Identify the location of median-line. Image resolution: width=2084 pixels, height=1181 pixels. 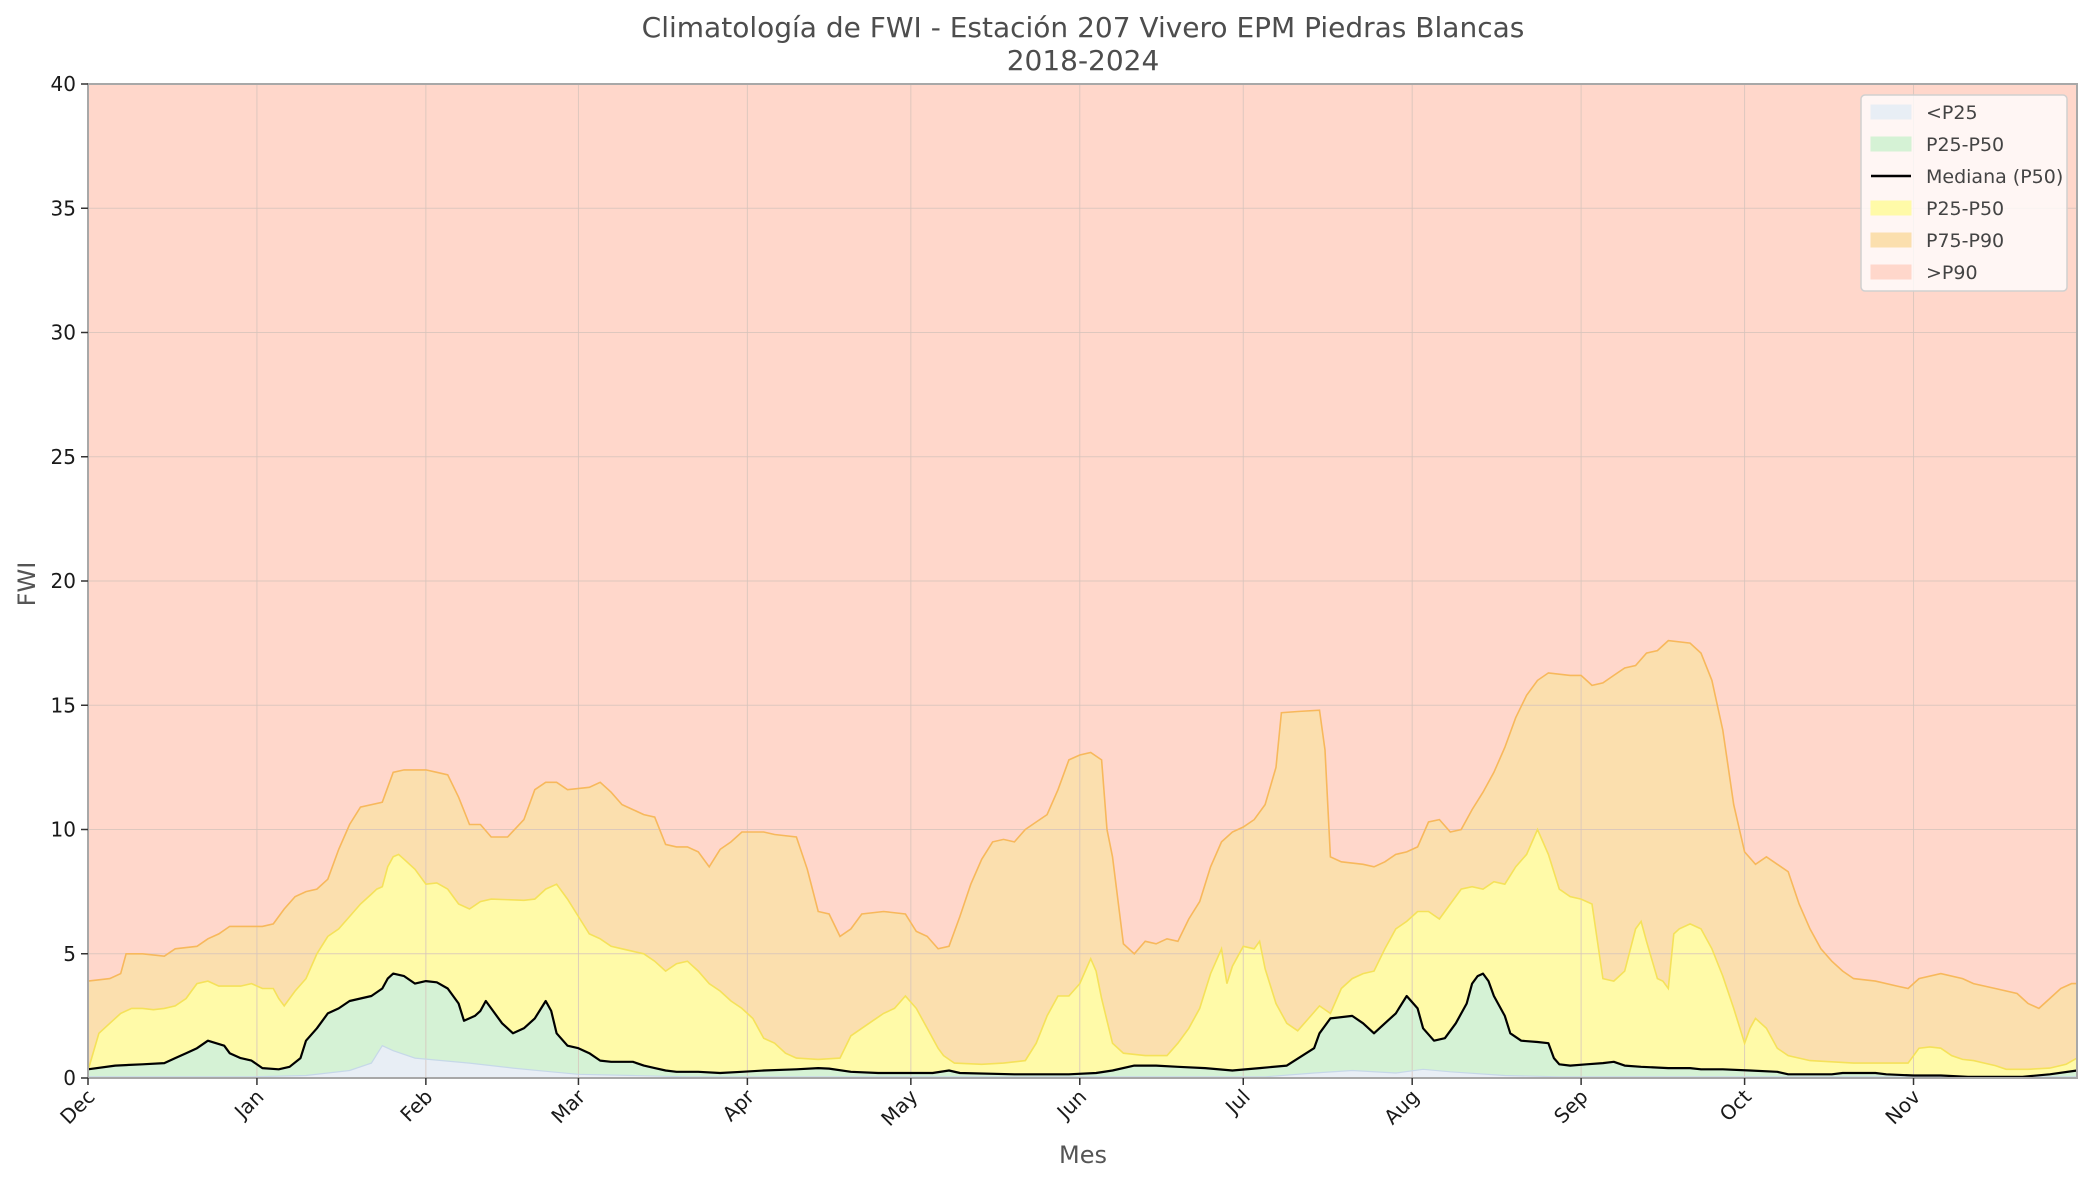
(1082, 1025).